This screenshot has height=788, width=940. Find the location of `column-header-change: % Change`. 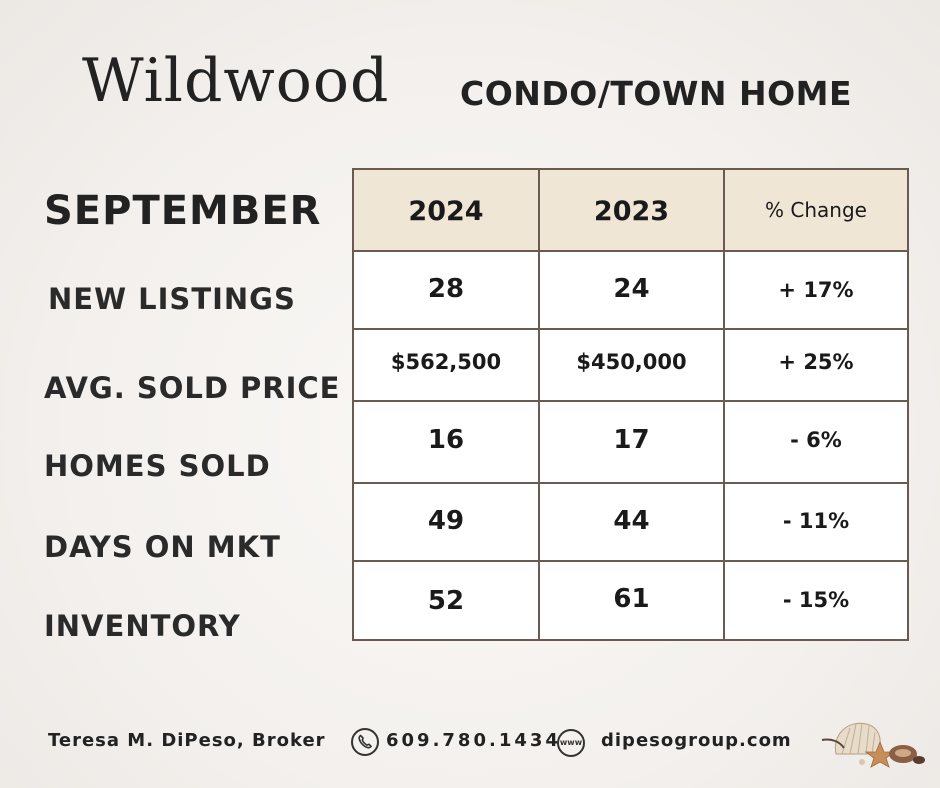

column-header-change: % Change is located at coordinates (816, 210).